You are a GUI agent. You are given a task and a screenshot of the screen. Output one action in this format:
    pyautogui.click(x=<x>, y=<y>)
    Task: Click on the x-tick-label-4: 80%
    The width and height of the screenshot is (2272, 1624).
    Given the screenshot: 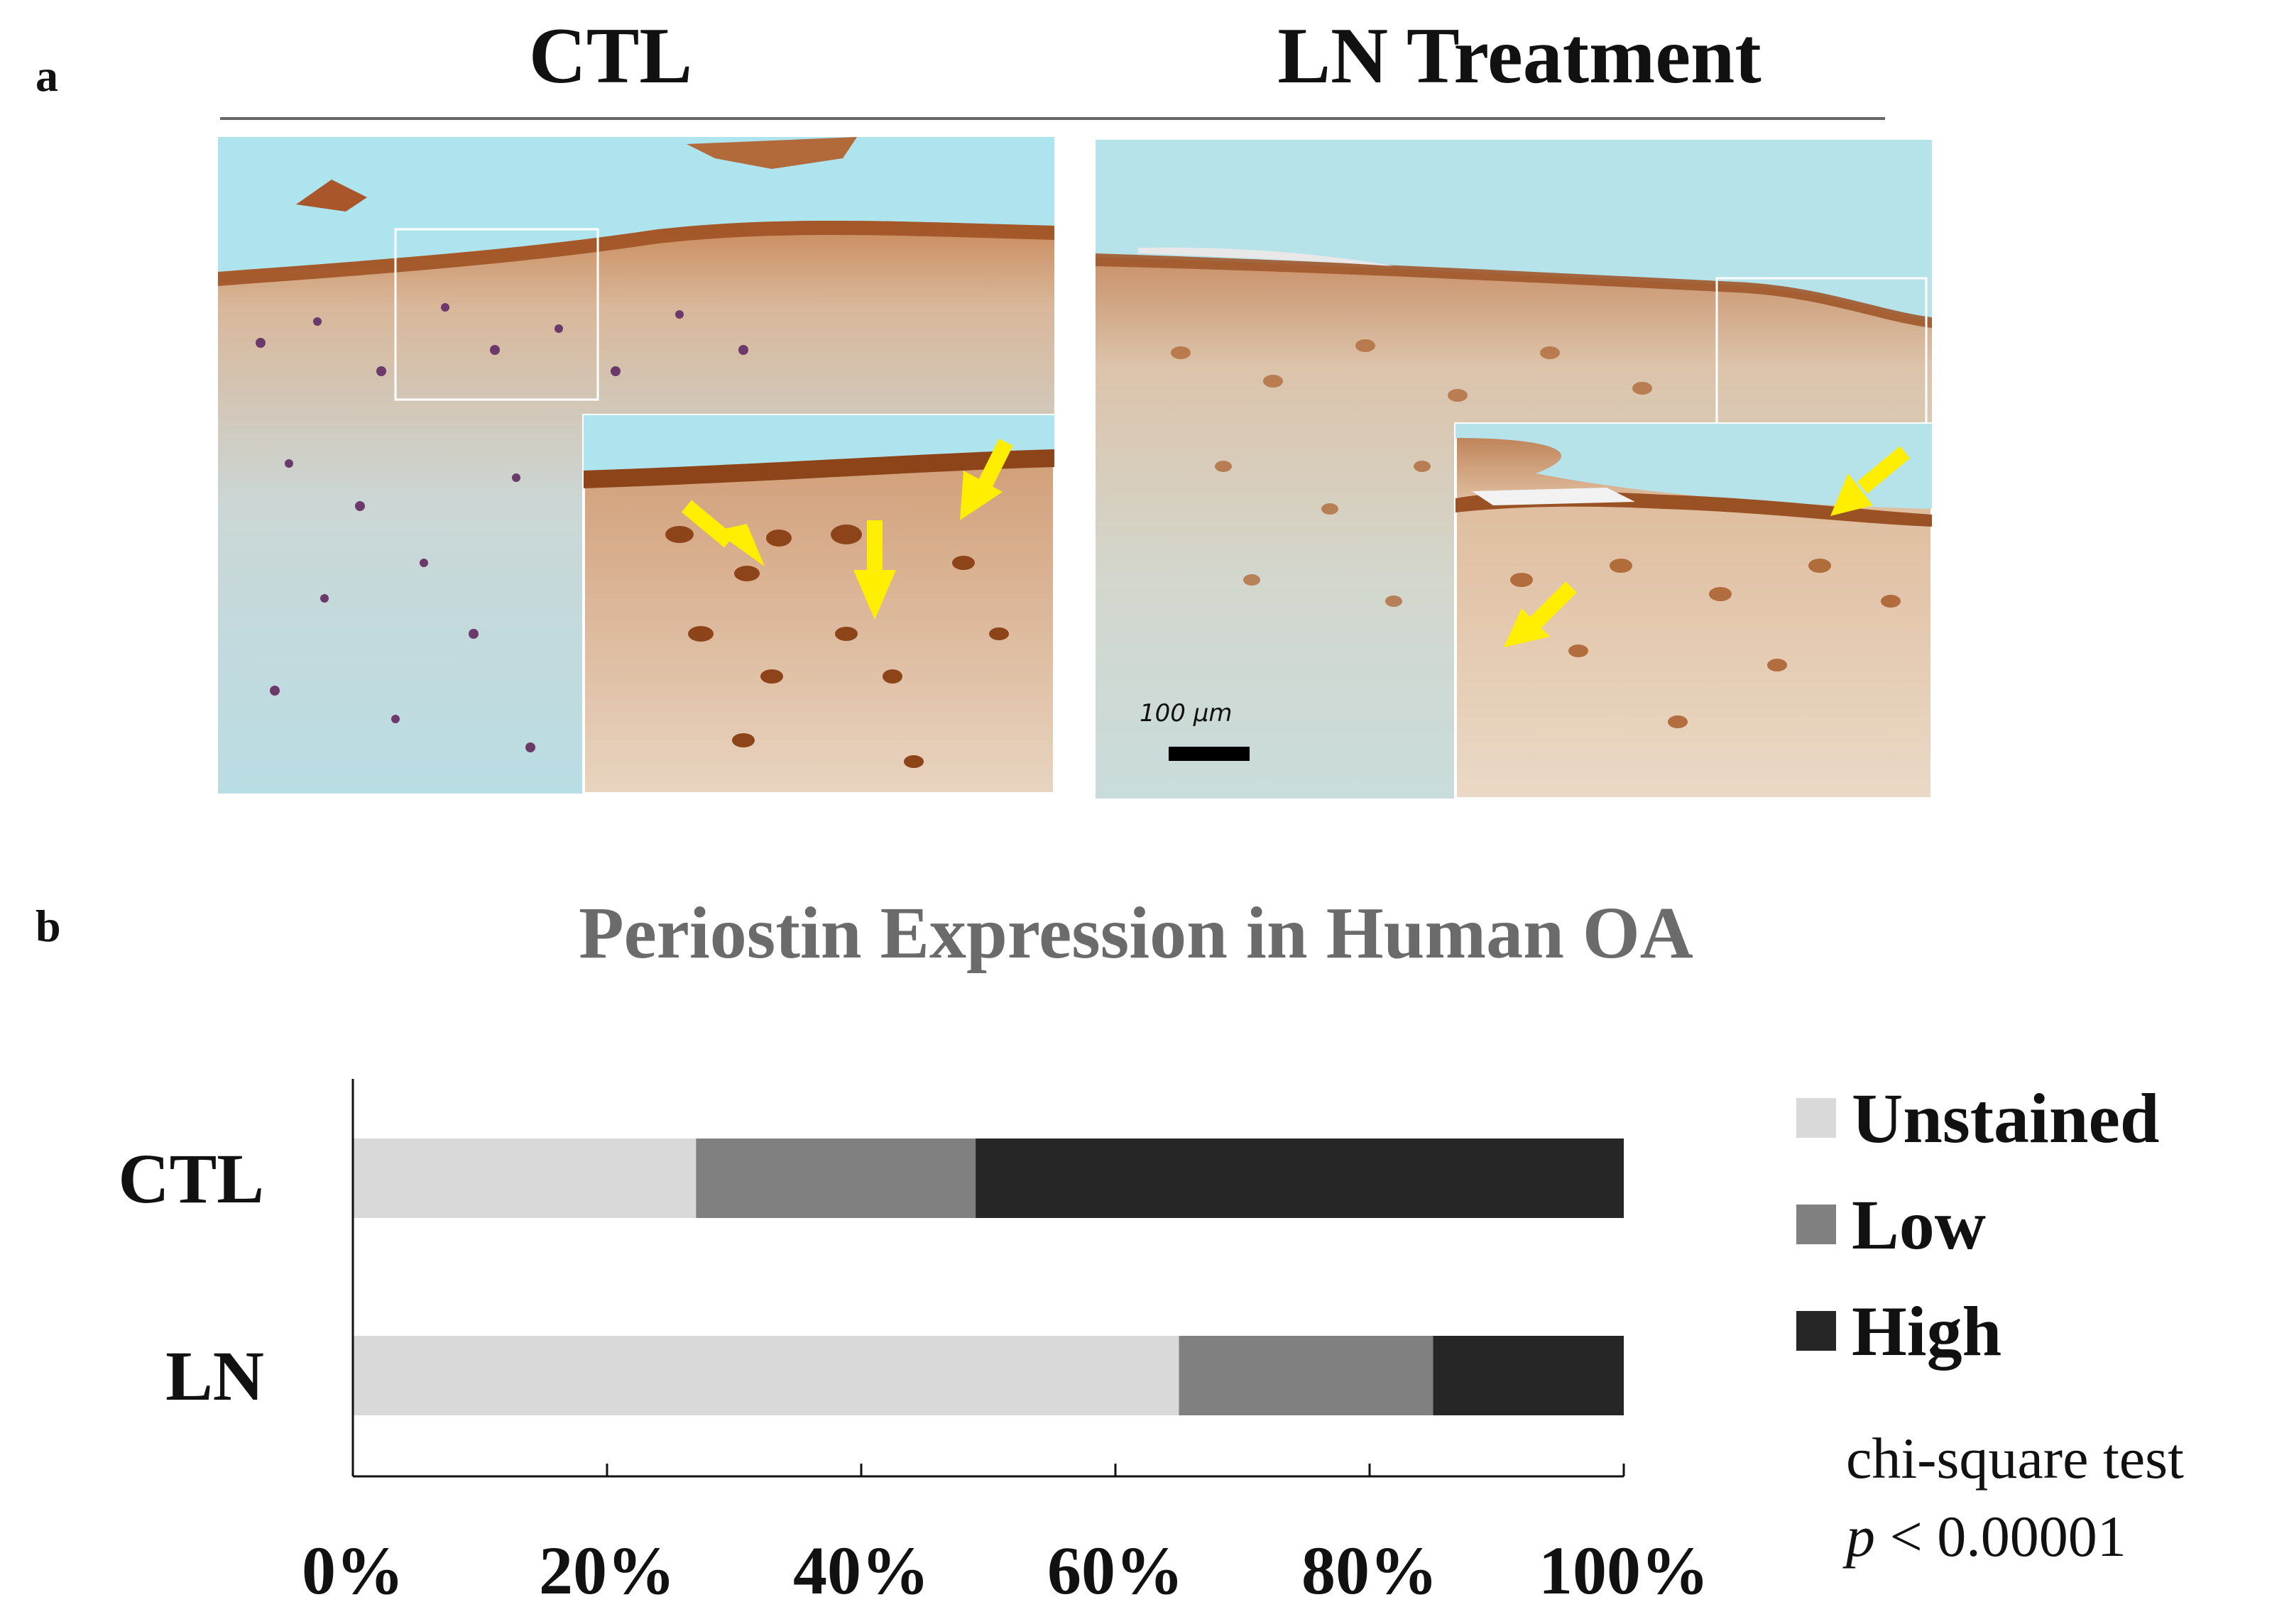 What is the action you would take?
    pyautogui.click(x=1369, y=1570)
    